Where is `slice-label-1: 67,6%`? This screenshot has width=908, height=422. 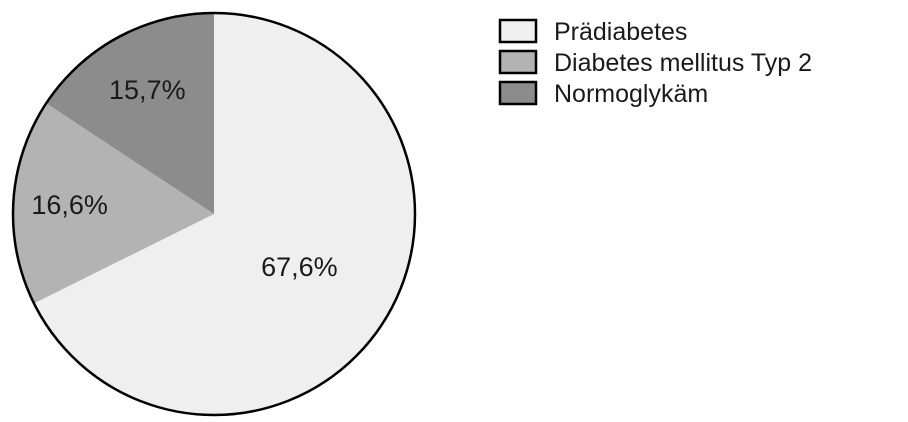
slice-label-1: 67,6% is located at coordinates (299, 267).